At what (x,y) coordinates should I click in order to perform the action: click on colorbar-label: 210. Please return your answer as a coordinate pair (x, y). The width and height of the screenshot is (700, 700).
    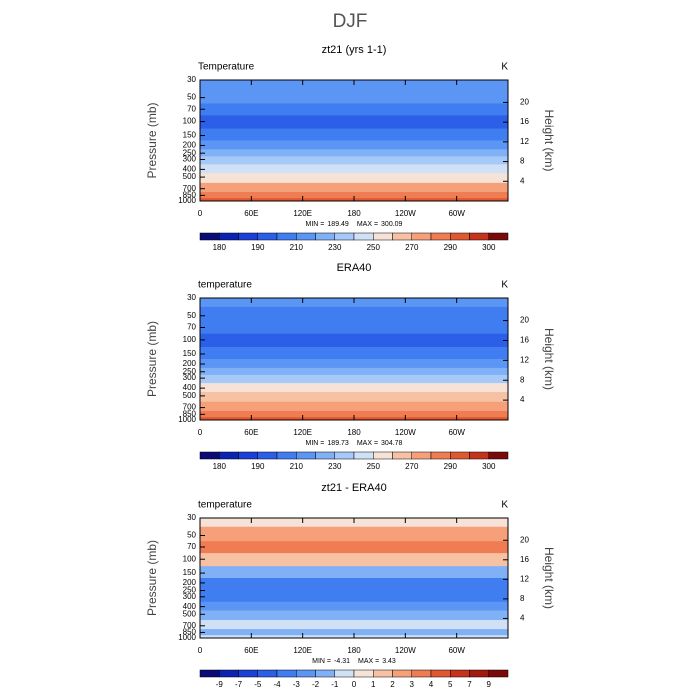
    Looking at the image, I should click on (297, 247).